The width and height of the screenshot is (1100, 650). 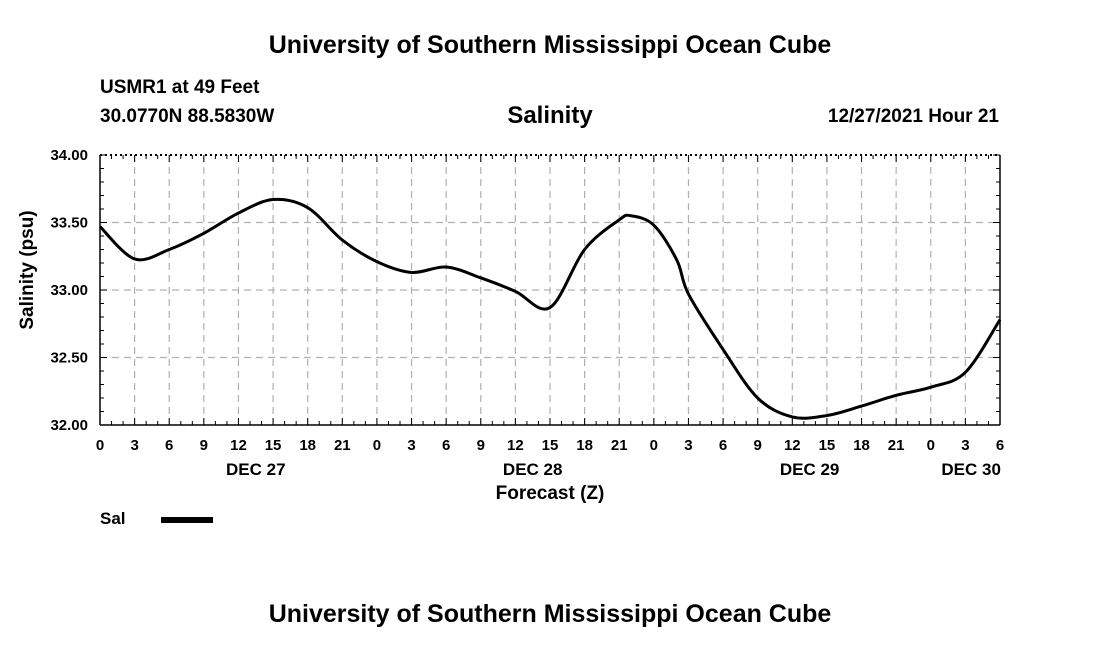 What do you see at coordinates (69, 358) in the screenshot?
I see `y-tick-label: 32.50` at bounding box center [69, 358].